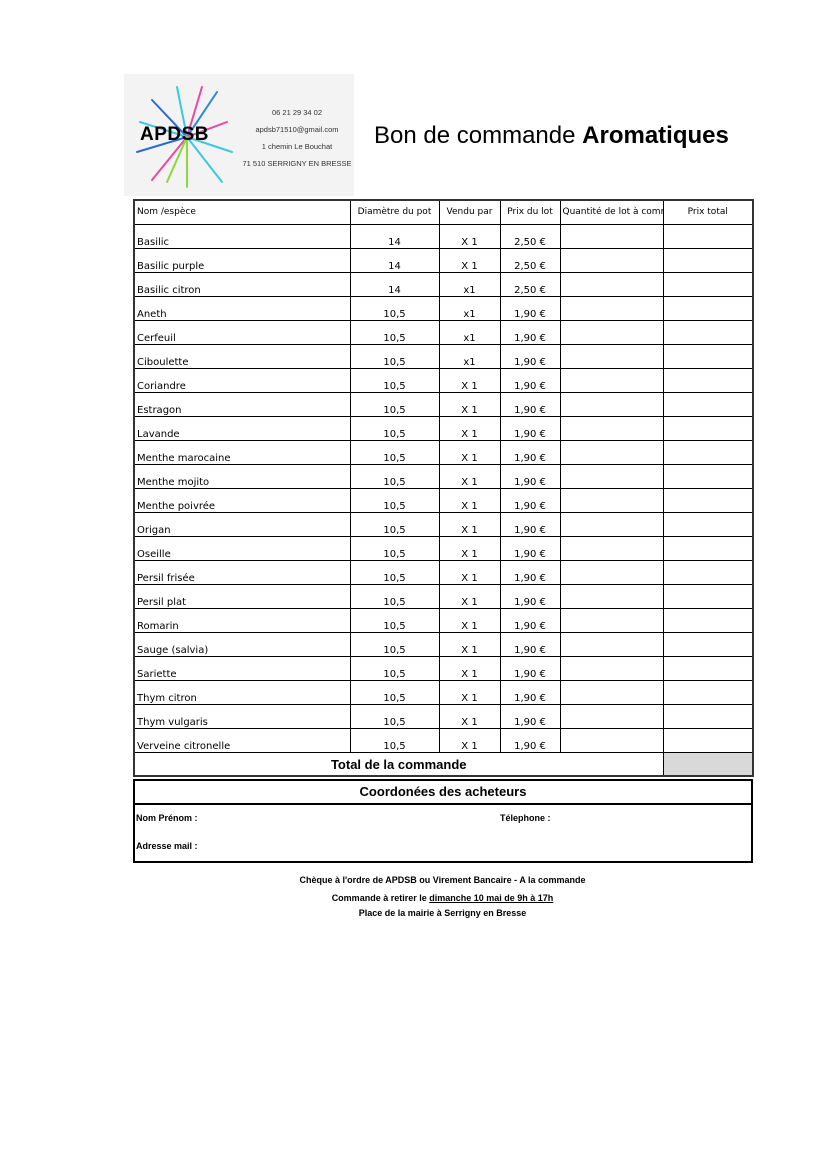  I want to click on title-bold: Aromatiques, so click(655, 135).